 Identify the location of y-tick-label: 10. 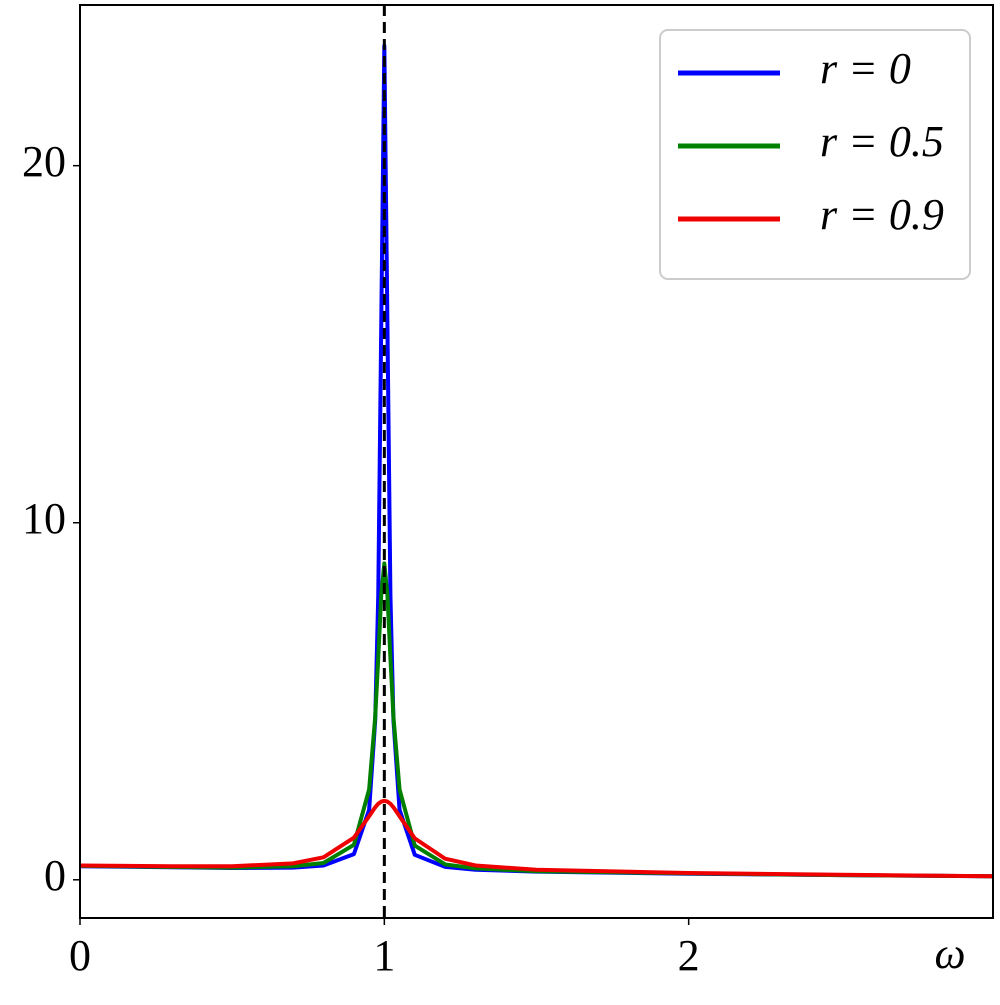
(44, 518).